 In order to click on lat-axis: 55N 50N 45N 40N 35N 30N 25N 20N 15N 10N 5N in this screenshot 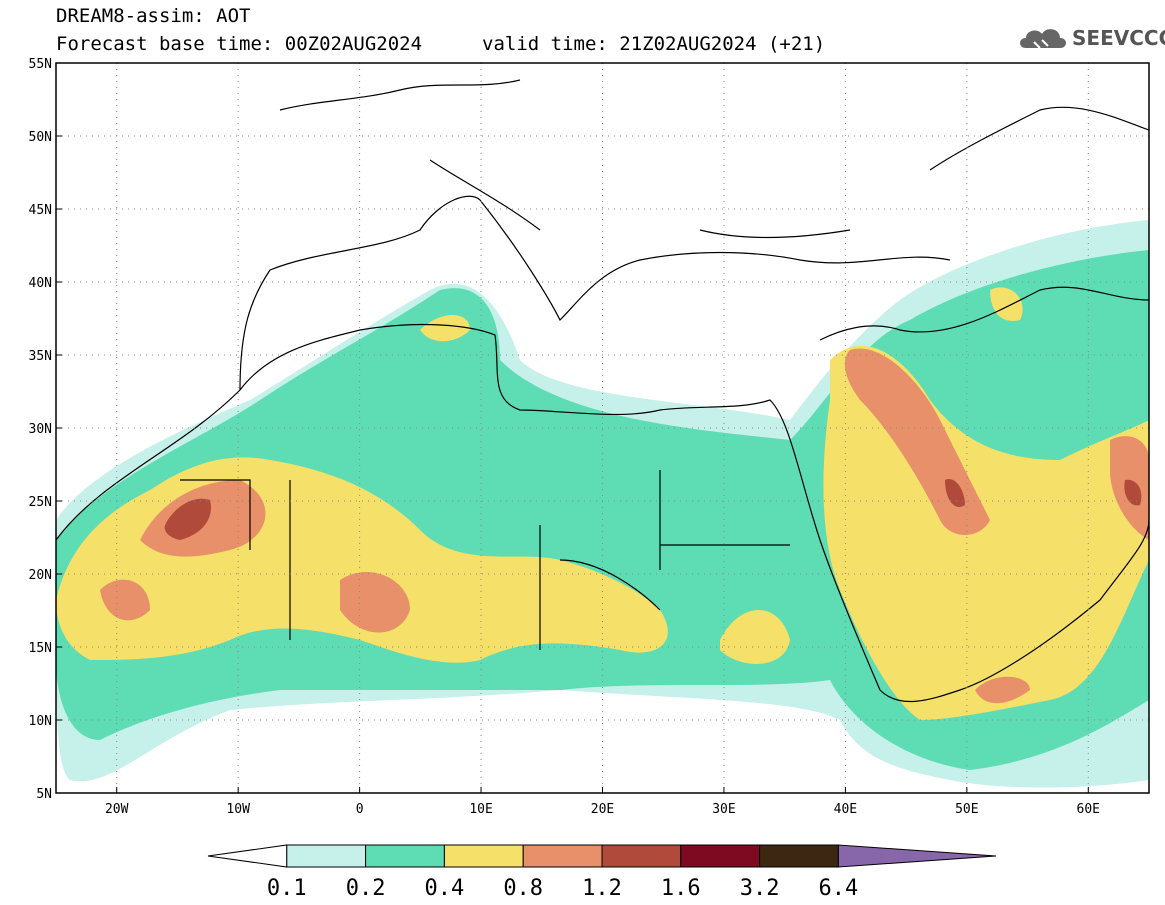, I will do `click(45, 429)`.